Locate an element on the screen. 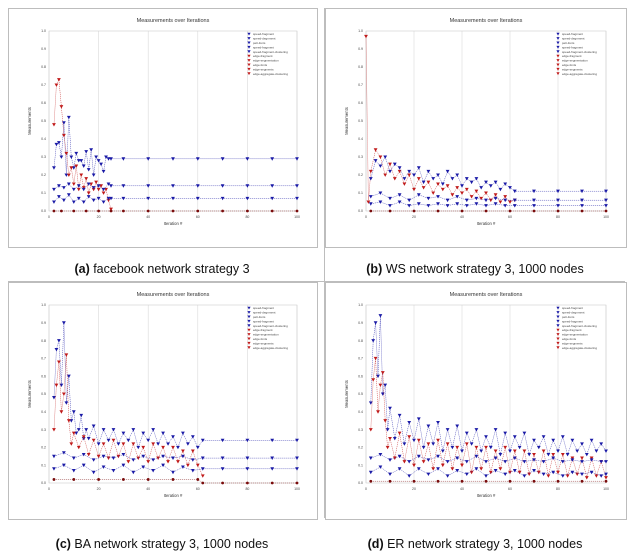 The image size is (633, 558). y-tick-label: 0.4 is located at coordinates (360, 412).